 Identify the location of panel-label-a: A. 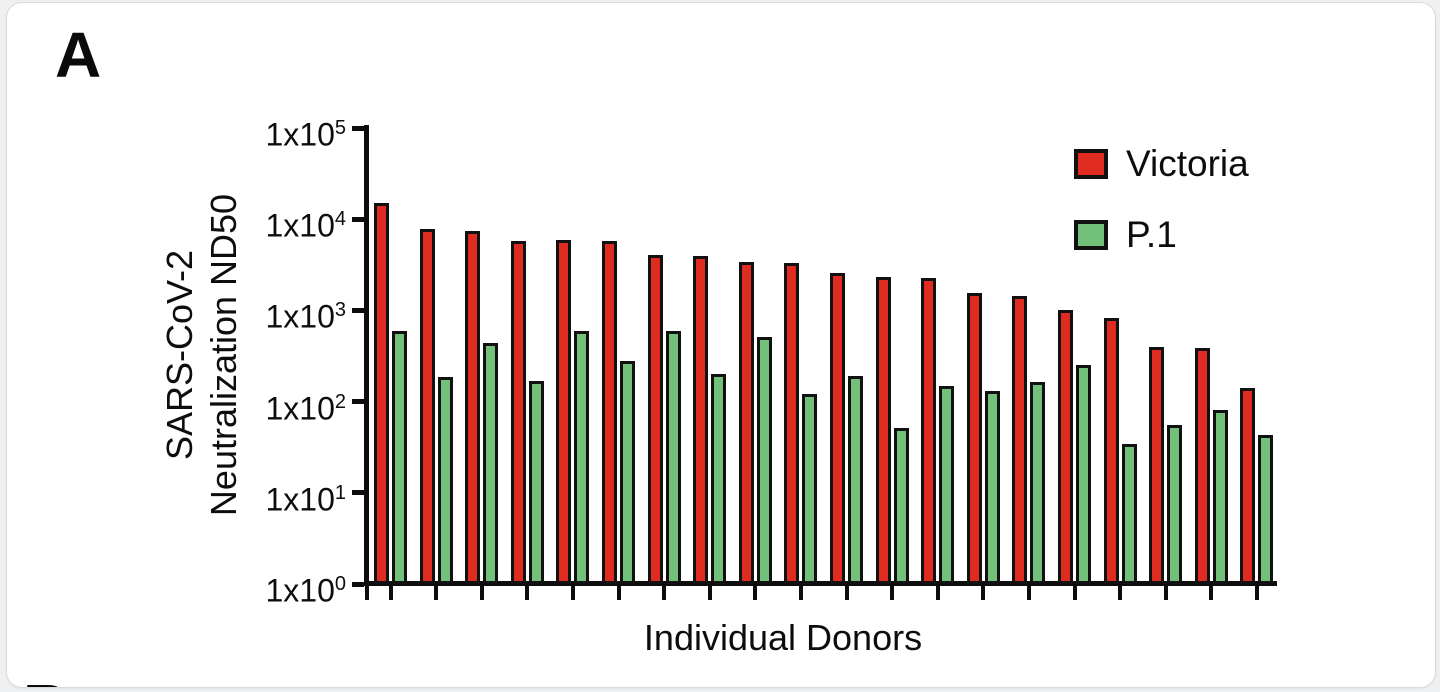
(78, 55).